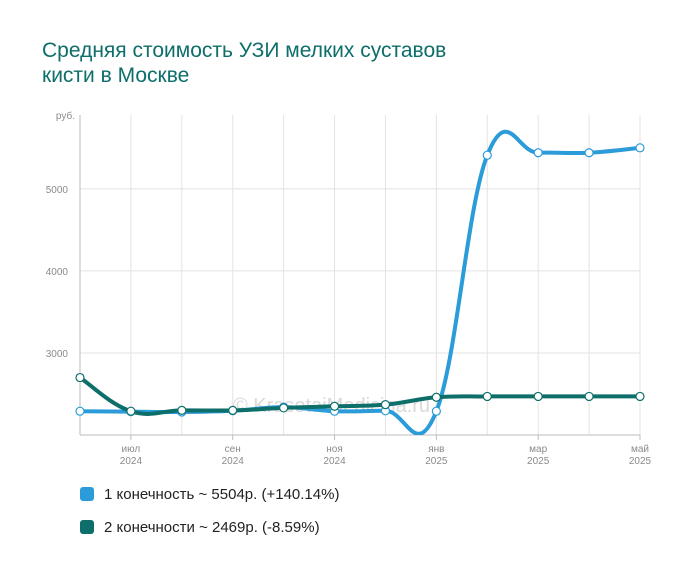 This screenshot has height=578, width=700. Describe the element at coordinates (57, 190) in the screenshot. I see `y-tick-label: 5000` at that location.